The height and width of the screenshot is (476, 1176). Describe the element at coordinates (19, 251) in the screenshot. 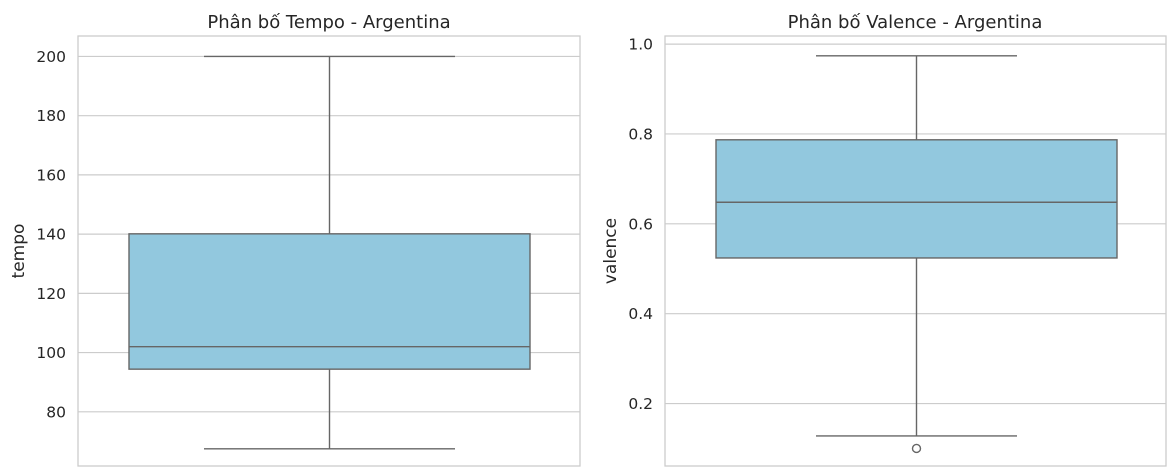

I see `y-axis-label: tempo` at that location.